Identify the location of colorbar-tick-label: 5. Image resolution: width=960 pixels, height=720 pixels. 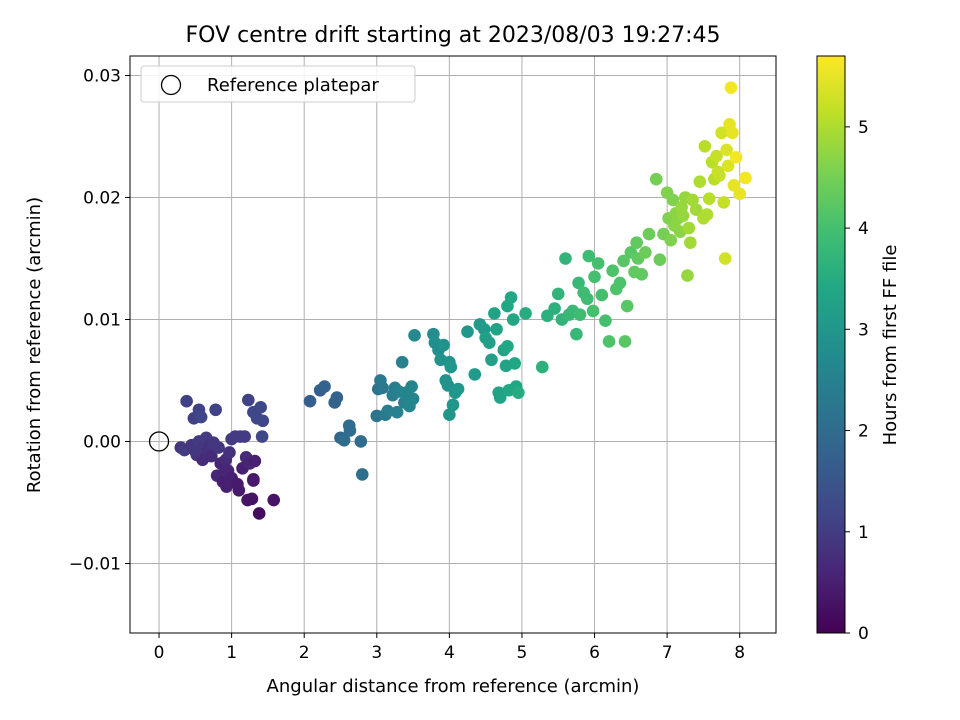
(863, 128).